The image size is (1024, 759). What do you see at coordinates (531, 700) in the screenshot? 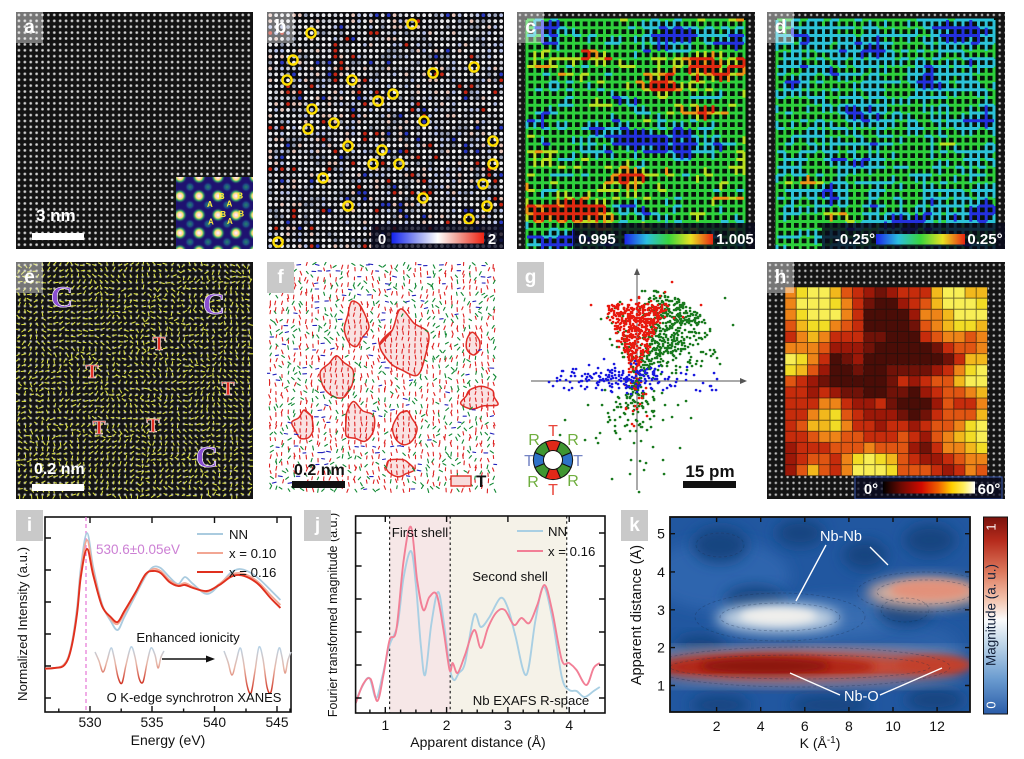
I see `svg-text: Nb EXAFS R-space` at bounding box center [531, 700].